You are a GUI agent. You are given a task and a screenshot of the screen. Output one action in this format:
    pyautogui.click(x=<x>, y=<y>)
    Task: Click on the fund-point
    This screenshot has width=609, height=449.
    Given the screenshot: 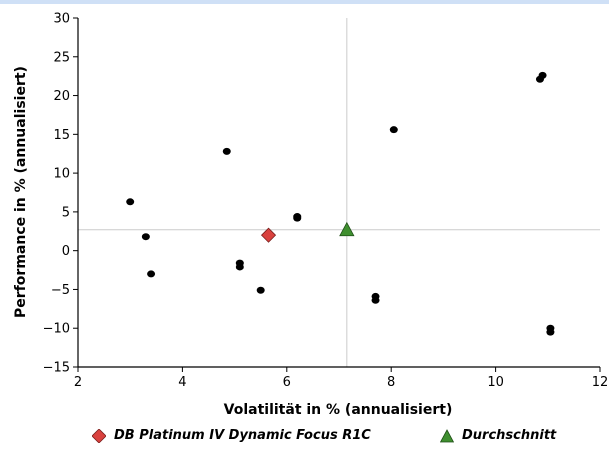 What is the action you would take?
    pyautogui.click(x=268, y=235)
    